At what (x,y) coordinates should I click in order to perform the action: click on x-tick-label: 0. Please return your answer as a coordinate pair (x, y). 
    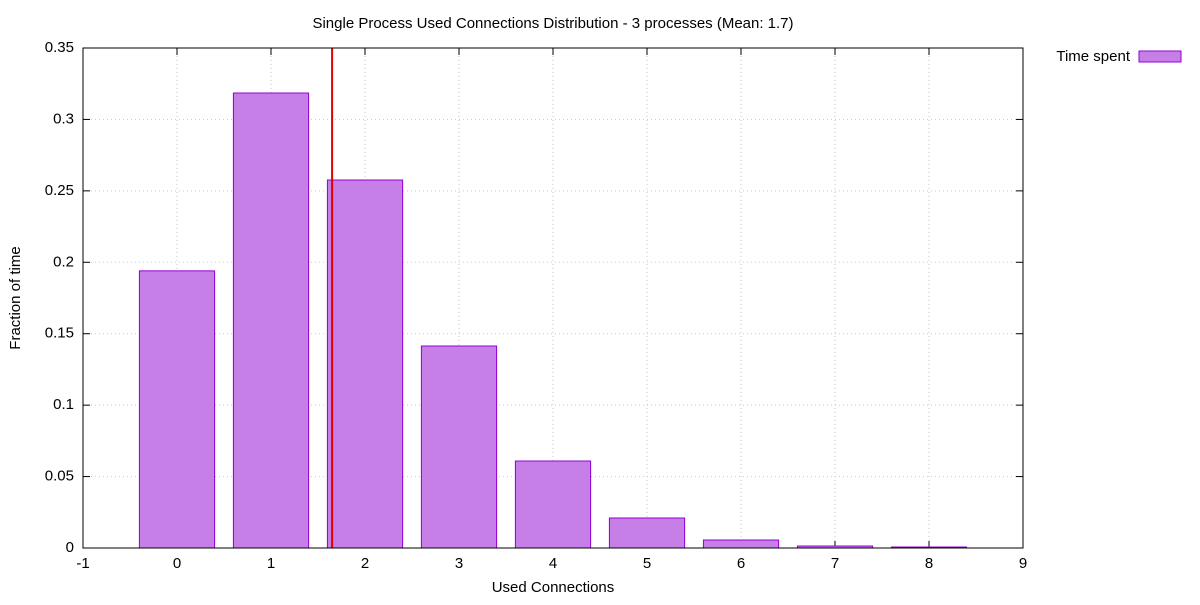
    Looking at the image, I should click on (177, 563).